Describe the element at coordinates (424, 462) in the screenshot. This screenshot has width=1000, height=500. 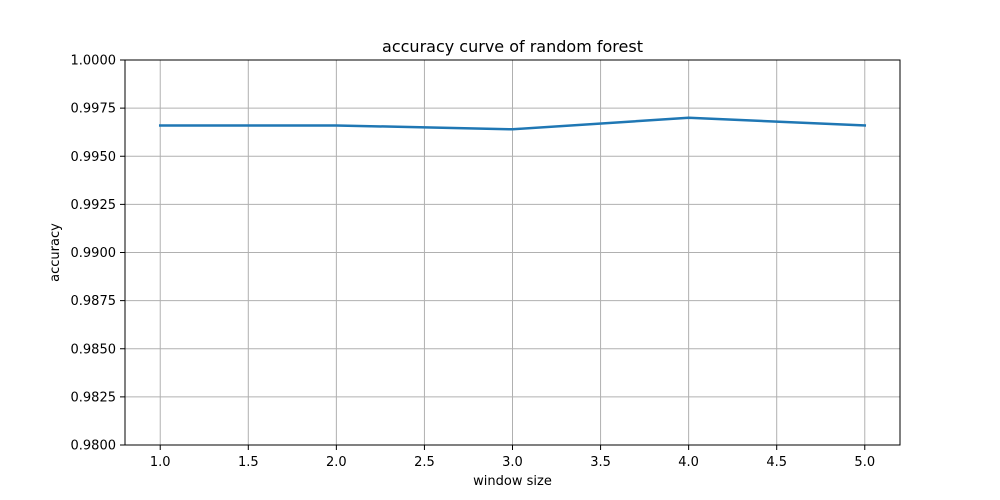
I see `x-tick-label: 2.5` at that location.